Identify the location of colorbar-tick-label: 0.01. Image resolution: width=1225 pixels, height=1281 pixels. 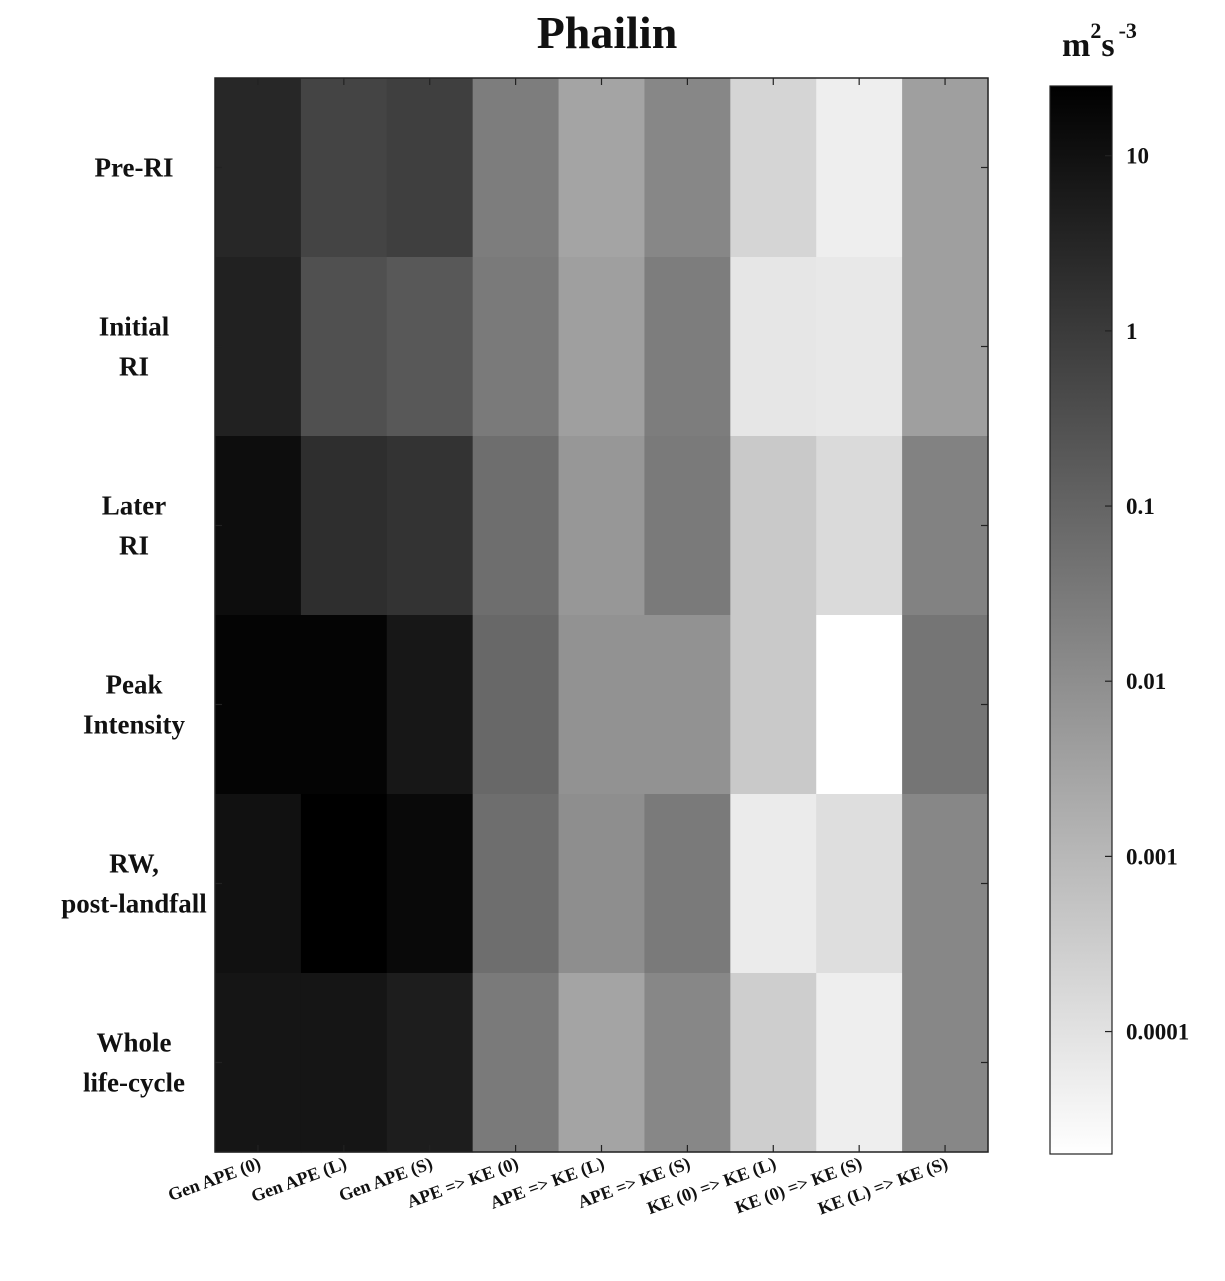
(1146, 681).